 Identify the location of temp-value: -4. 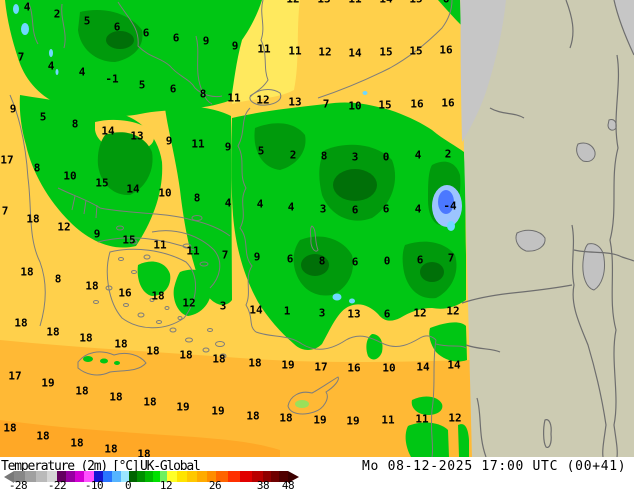
(450, 206).